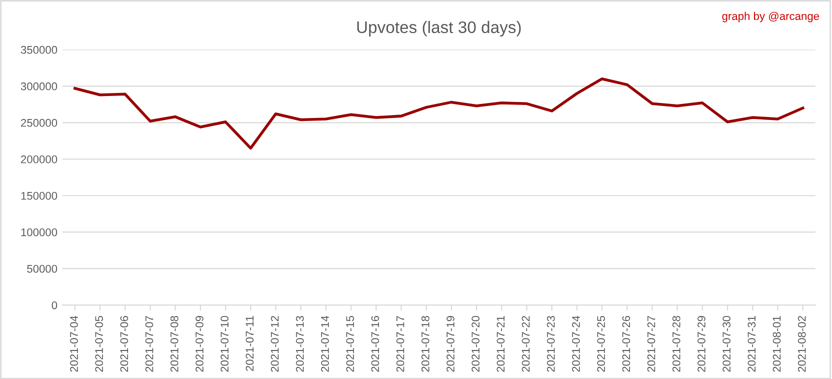 The image size is (832, 379). What do you see at coordinates (39, 159) in the screenshot?
I see `y-tick-label: 200000` at bounding box center [39, 159].